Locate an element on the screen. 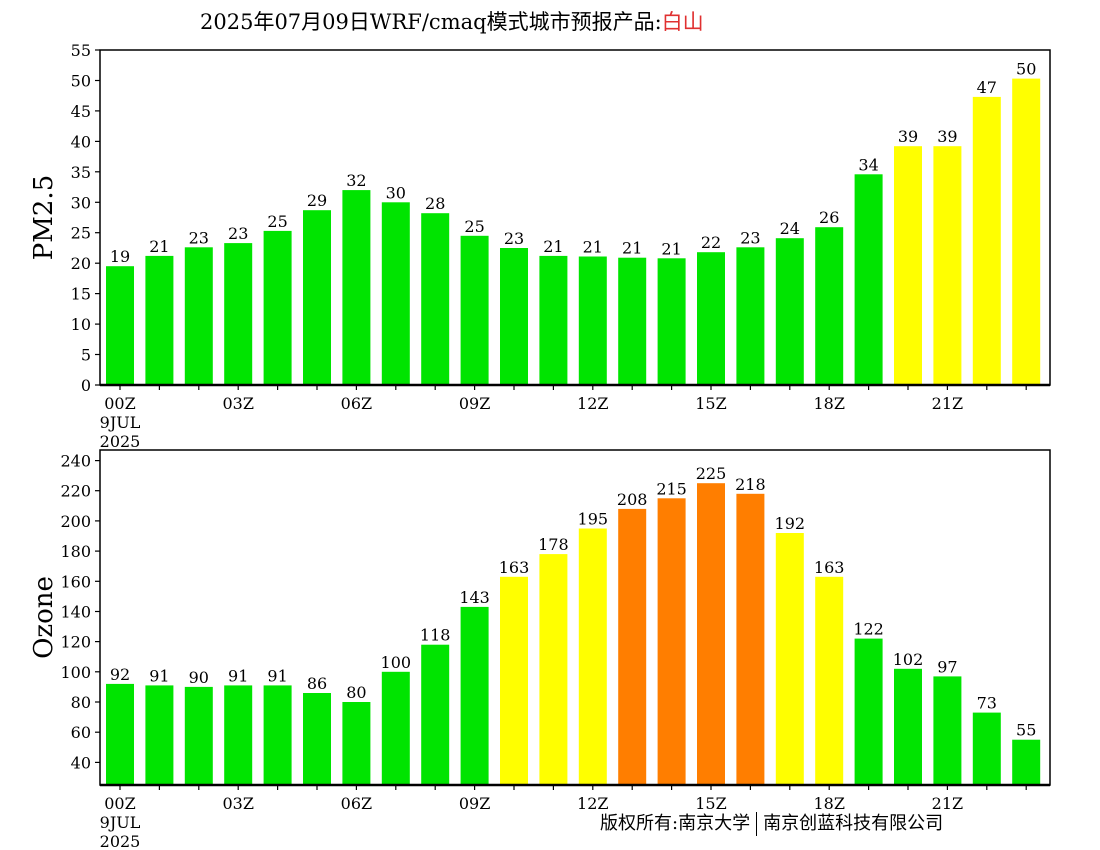 Image resolution: width=1100 pixels, height=850 pixels. data-label: 143 is located at coordinates (474, 597).